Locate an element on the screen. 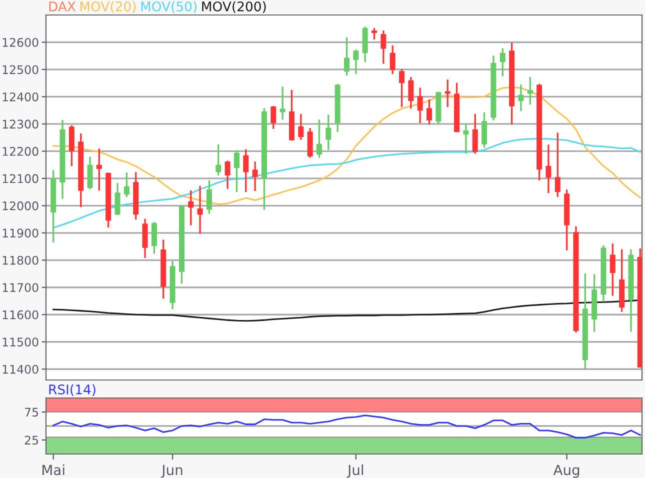 The width and height of the screenshot is (645, 478). text: MOV(200) is located at coordinates (234, 7).